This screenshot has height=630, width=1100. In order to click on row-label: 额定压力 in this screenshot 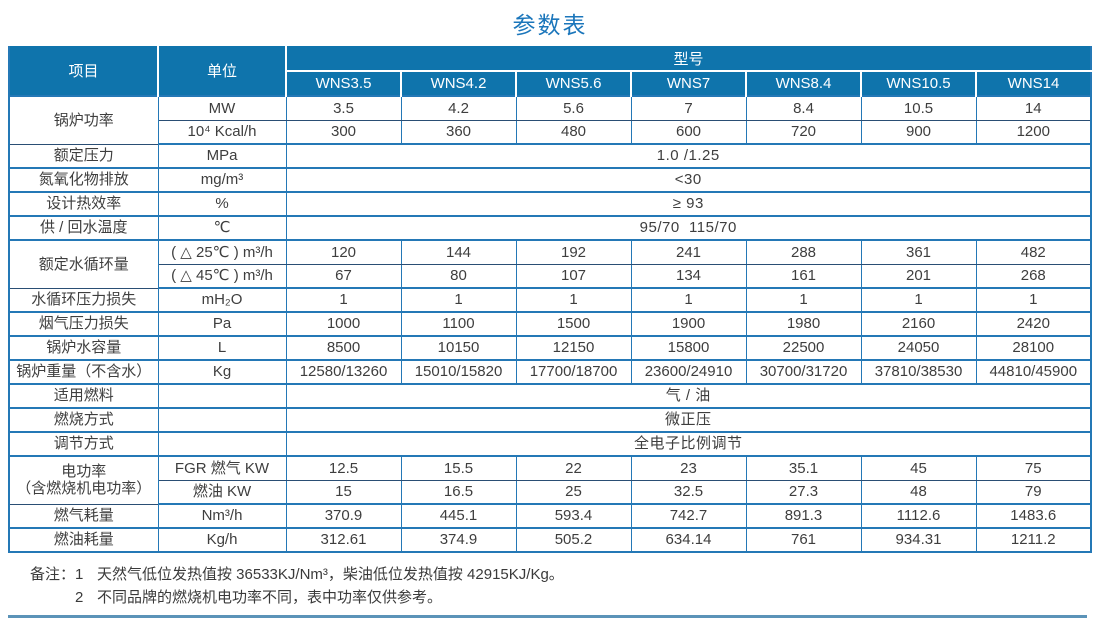, I will do `click(83, 156)`.